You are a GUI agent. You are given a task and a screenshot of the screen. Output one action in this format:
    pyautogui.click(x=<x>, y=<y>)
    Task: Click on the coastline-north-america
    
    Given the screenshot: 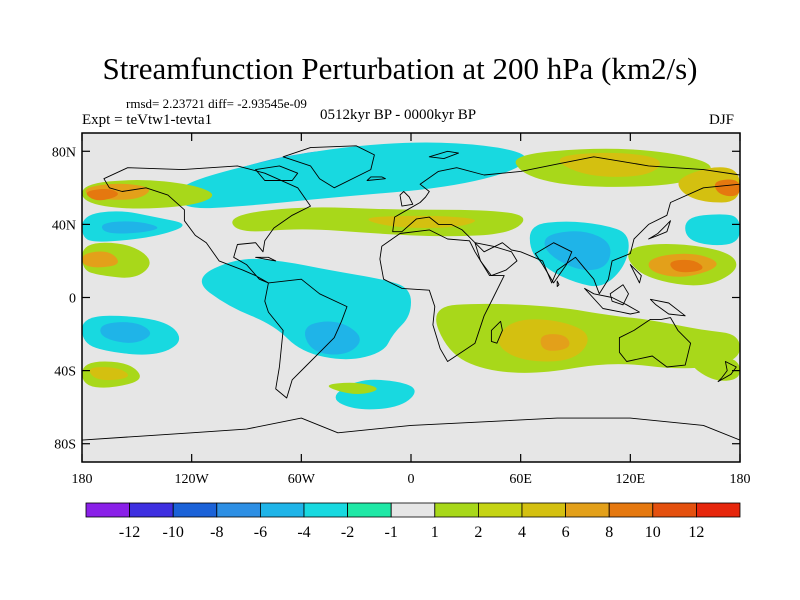 What is the action you would take?
    pyautogui.click(x=207, y=224)
    